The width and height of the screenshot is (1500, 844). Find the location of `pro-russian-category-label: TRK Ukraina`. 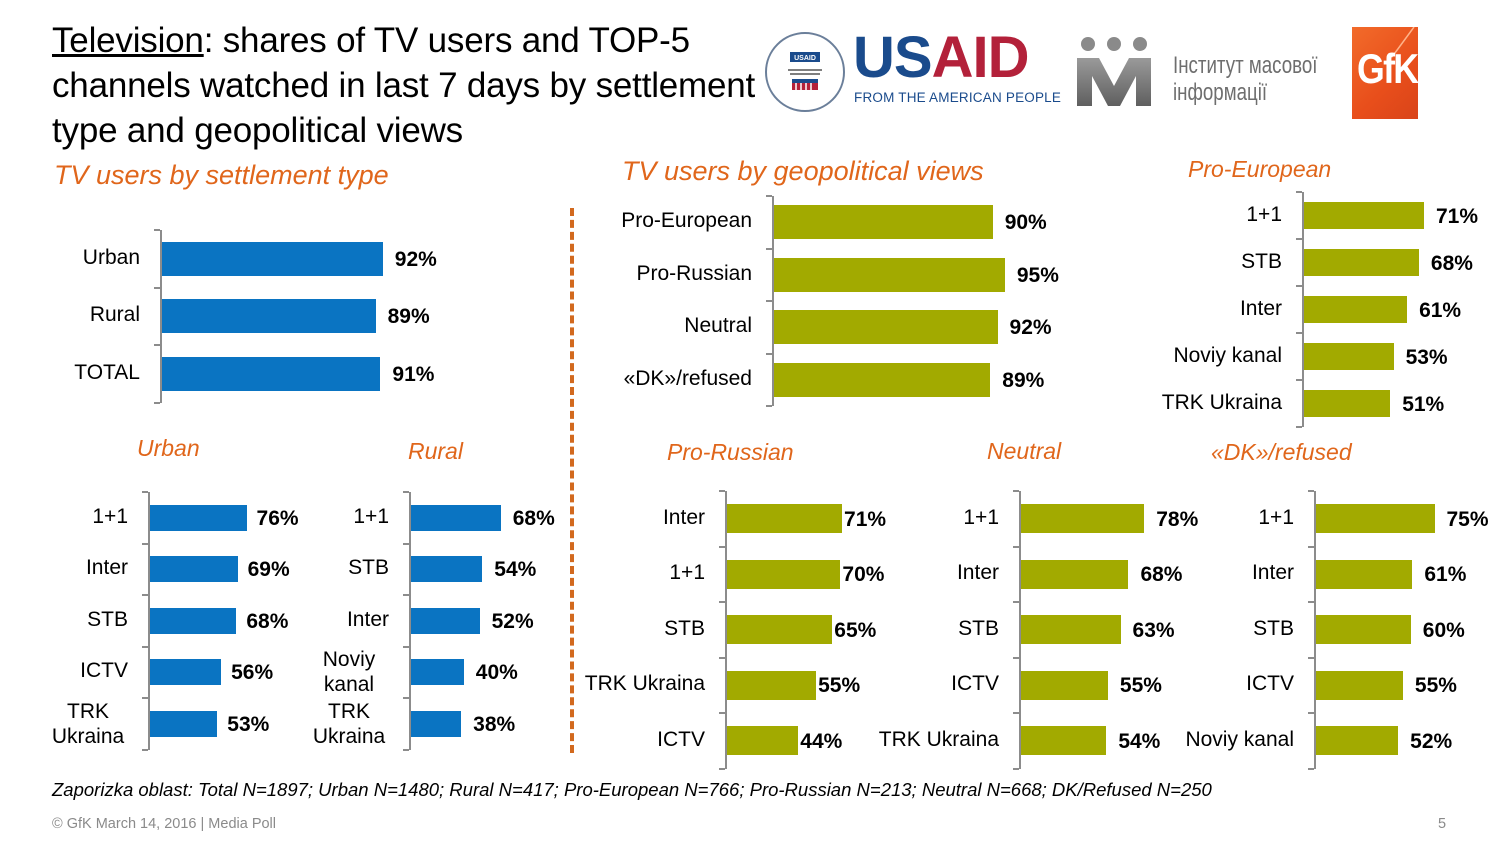

pro-russian-category-label: TRK Ukraina is located at coordinates (644, 684).